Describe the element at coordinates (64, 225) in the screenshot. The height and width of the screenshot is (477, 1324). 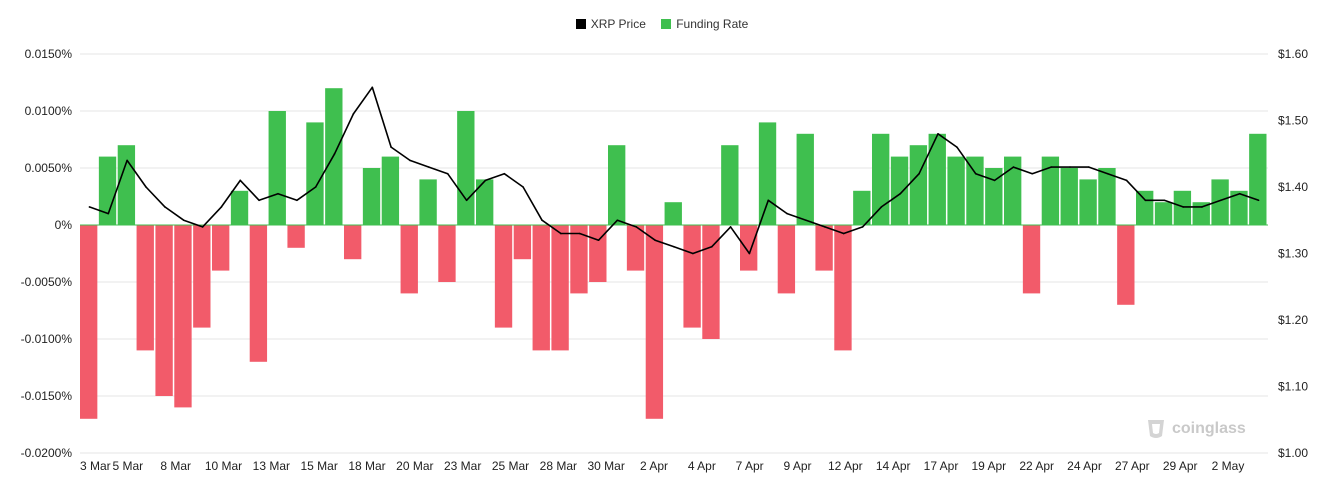
I see `left-tick-label: 0%` at that location.